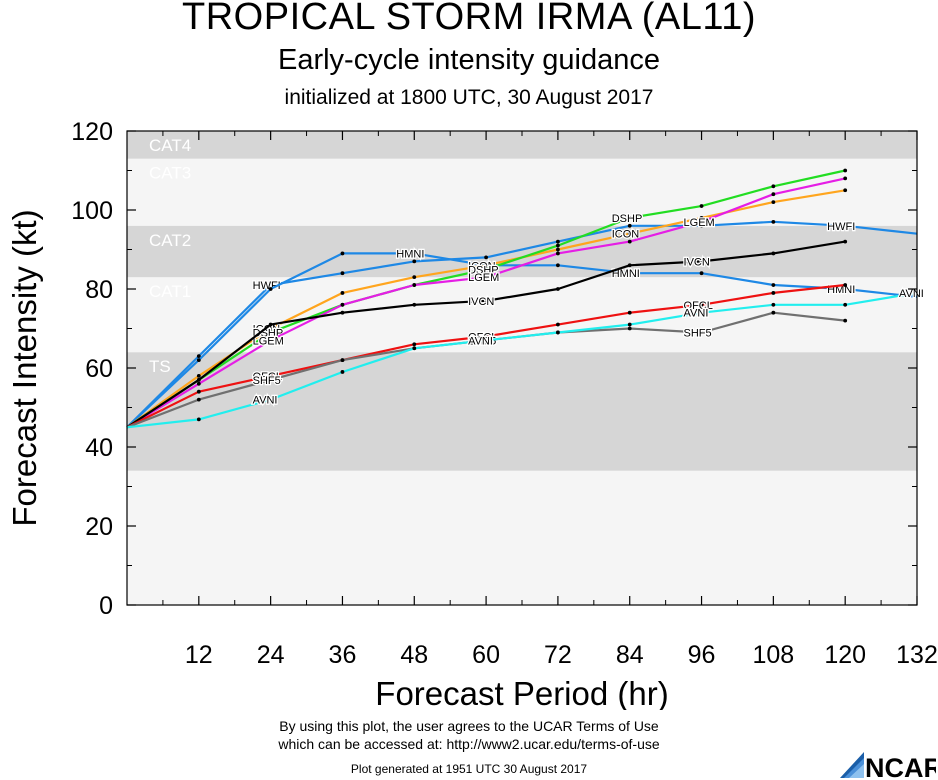 This screenshot has width=938, height=780. What do you see at coordinates (468, 60) in the screenshot?
I see `chart-subtitle: Early-cycle intensity guidance` at bounding box center [468, 60].